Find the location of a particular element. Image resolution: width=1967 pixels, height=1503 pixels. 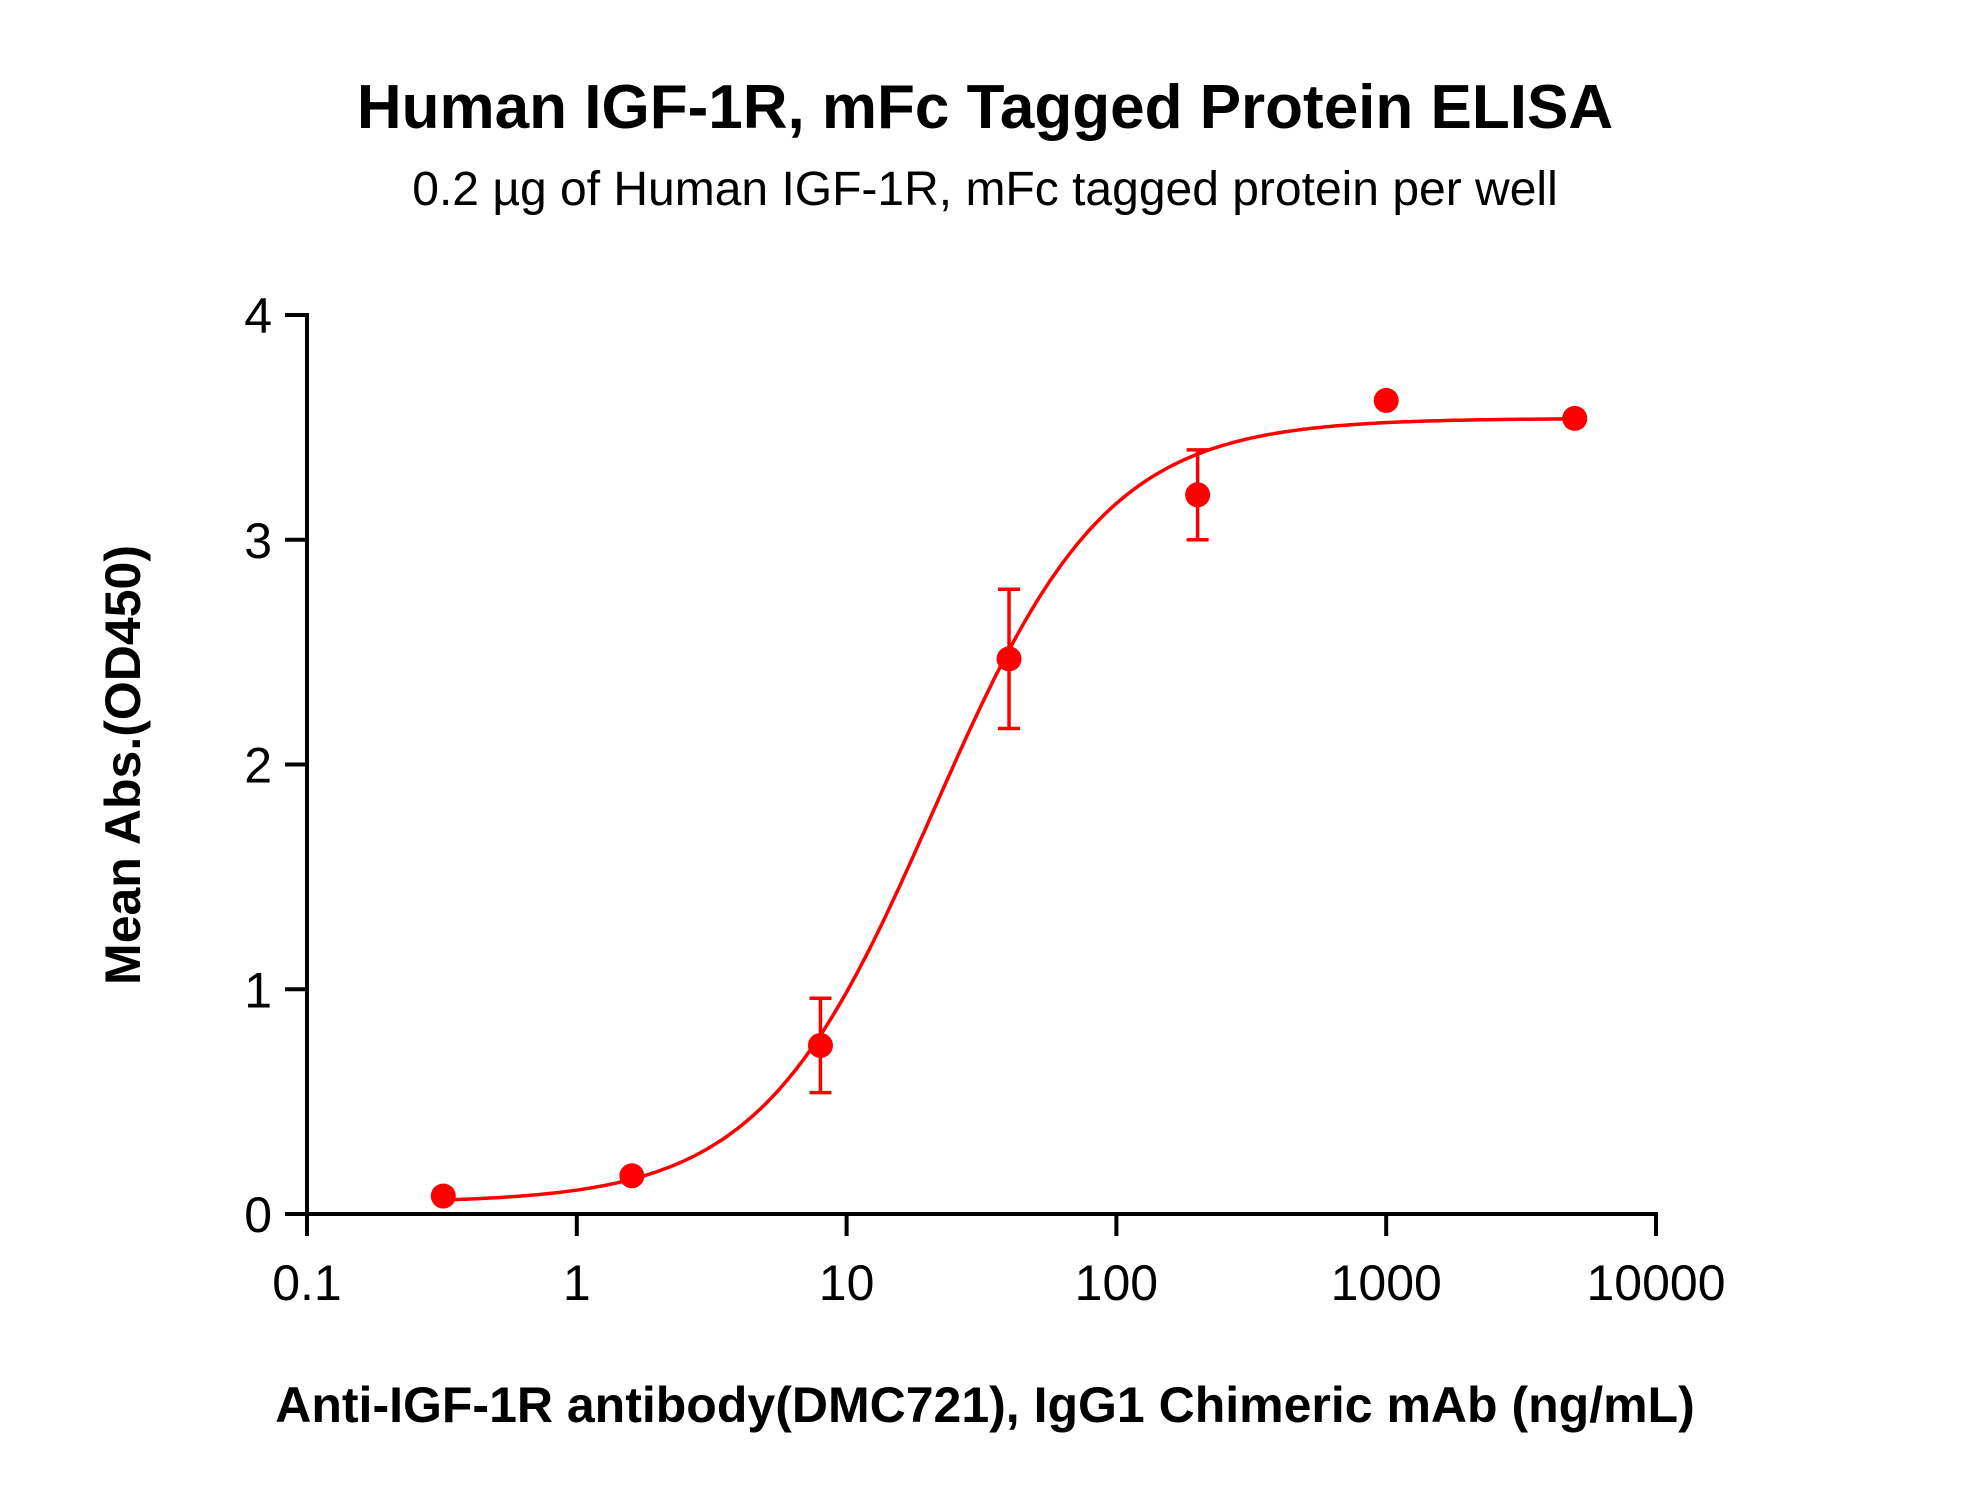

y-tick-label: 2 is located at coordinates (258, 766).